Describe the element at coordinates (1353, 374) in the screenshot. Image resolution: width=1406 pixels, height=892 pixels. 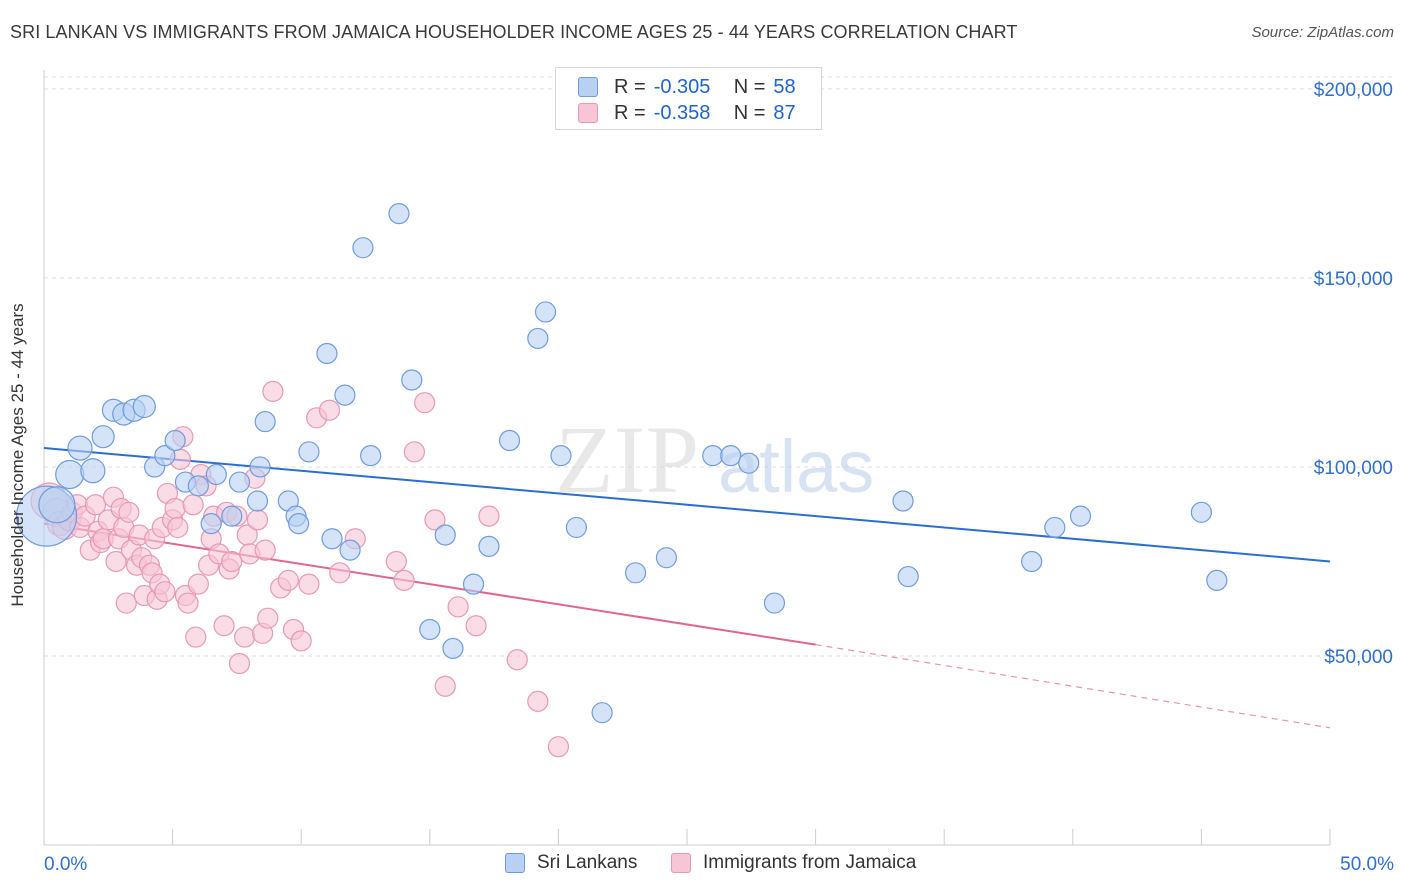
I see `y-tick-labels: $50,000 $100,000 $150,000 $200,000` at that location.